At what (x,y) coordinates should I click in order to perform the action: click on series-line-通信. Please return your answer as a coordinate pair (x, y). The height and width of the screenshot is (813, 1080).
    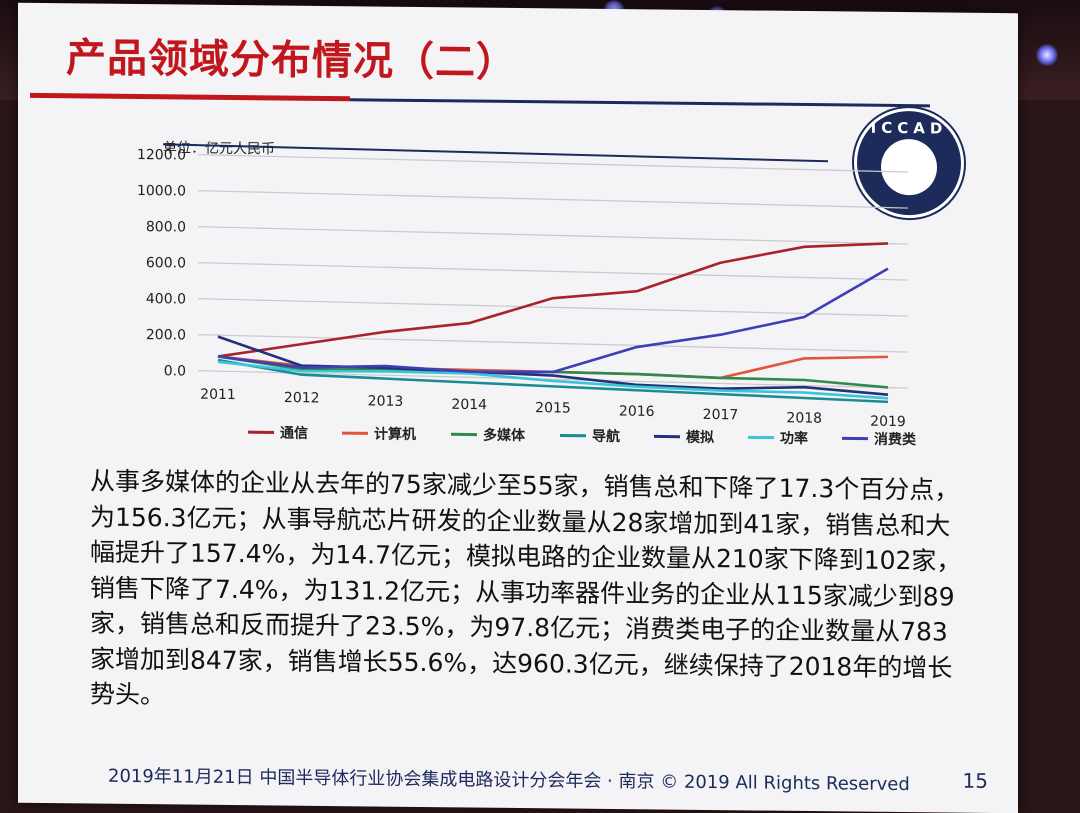
    Looking at the image, I should click on (553, 299).